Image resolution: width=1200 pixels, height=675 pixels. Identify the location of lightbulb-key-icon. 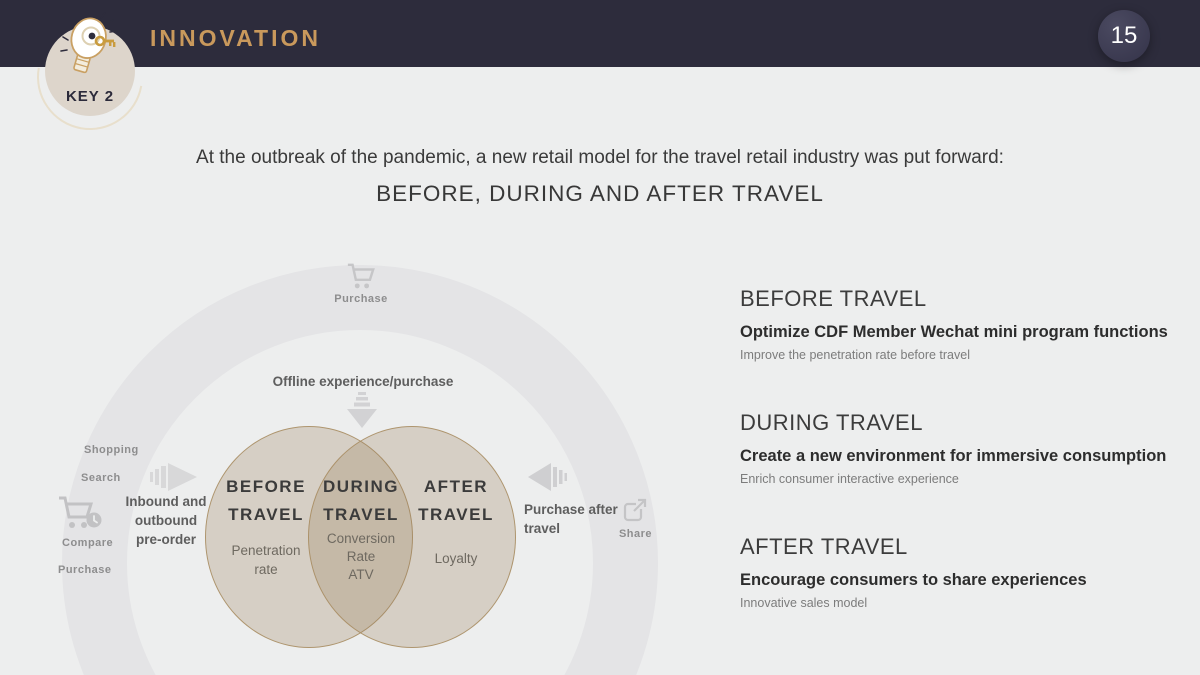
(89, 43).